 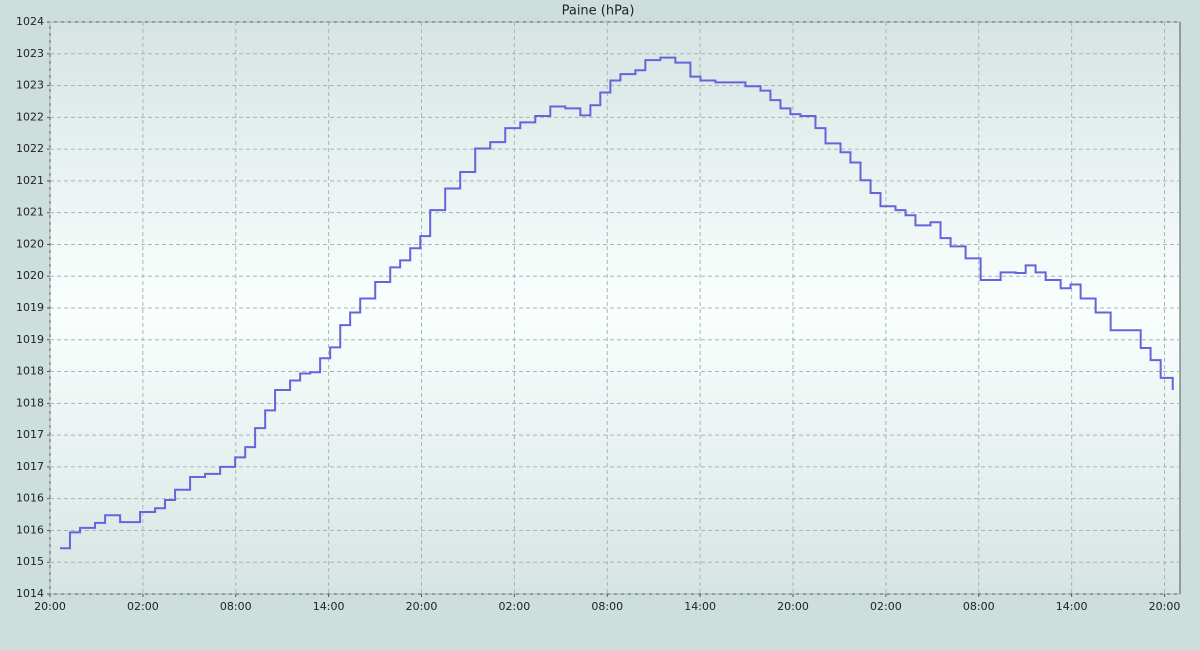 I want to click on y-tick-label: 1014, so click(x=30, y=593).